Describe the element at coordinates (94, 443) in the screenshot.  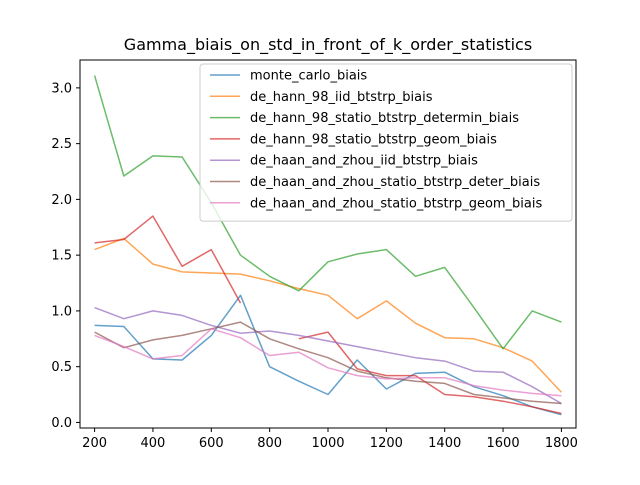
I see `x-tick-label: 200` at that location.